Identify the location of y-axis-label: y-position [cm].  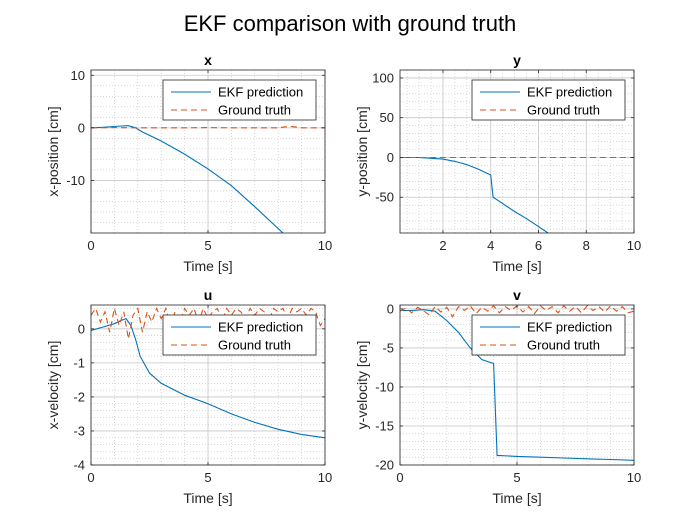
(362, 151).